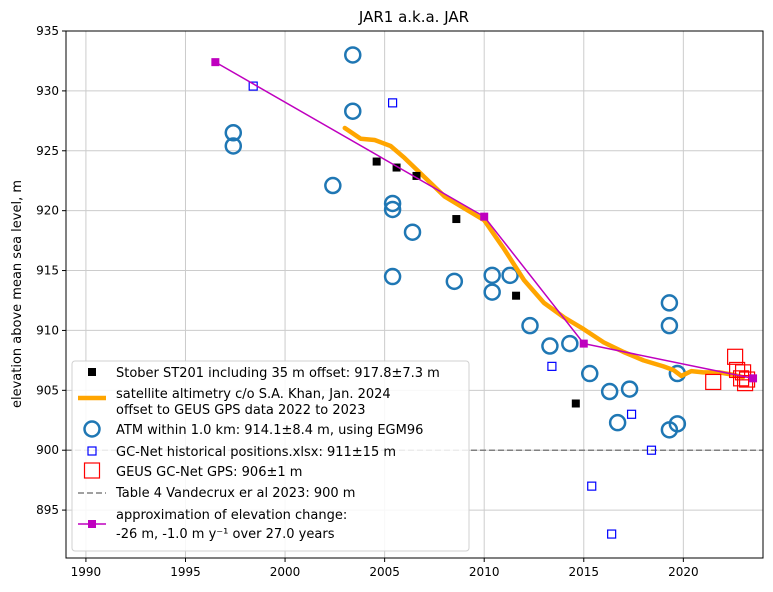 Image resolution: width=773 pixels, height=592 pixels. Describe the element at coordinates (683, 572) in the screenshot. I see `x-tick-label: 2020` at that location.